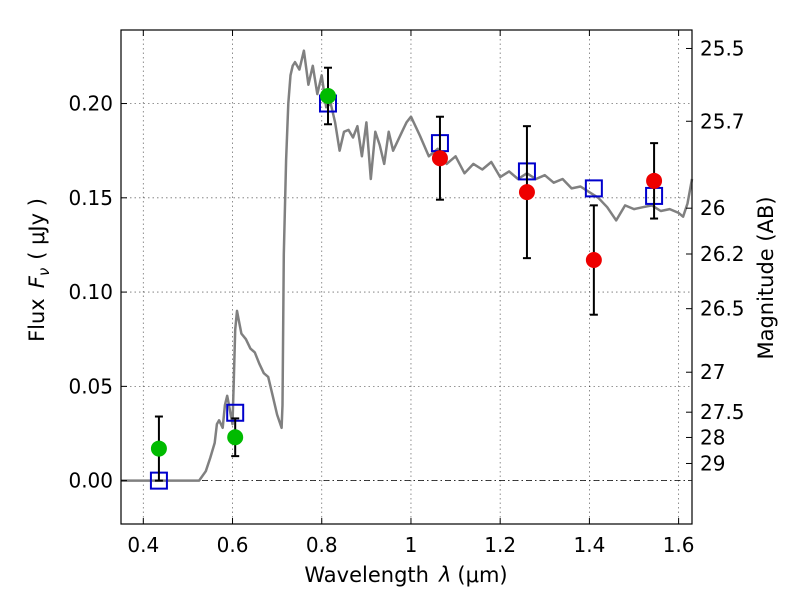 The image size is (800, 600). Describe the element at coordinates (722, 121) in the screenshot. I see `y2-tick-label: 25.7` at that location.